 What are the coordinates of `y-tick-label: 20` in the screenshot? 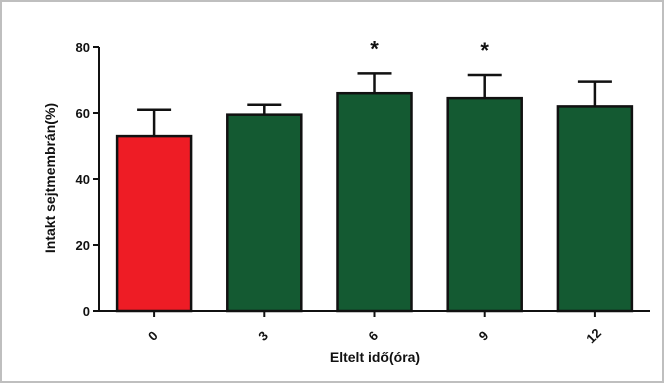 It's located at (83, 245).